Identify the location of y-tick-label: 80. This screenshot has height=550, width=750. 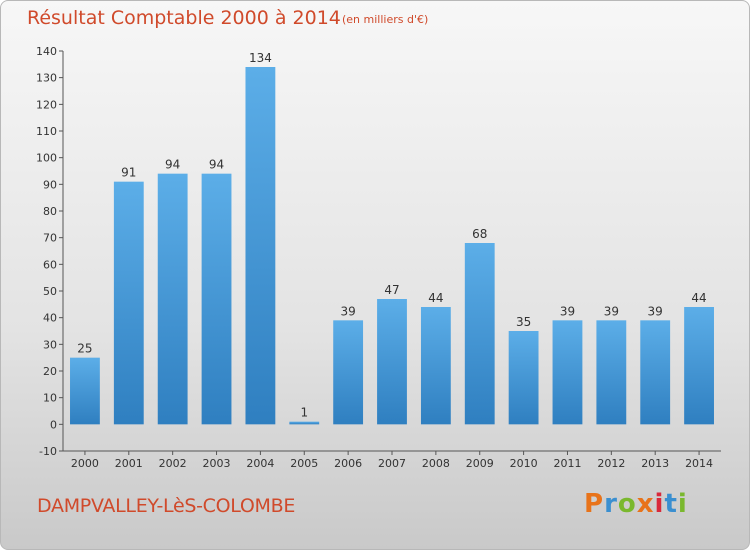
(50, 211).